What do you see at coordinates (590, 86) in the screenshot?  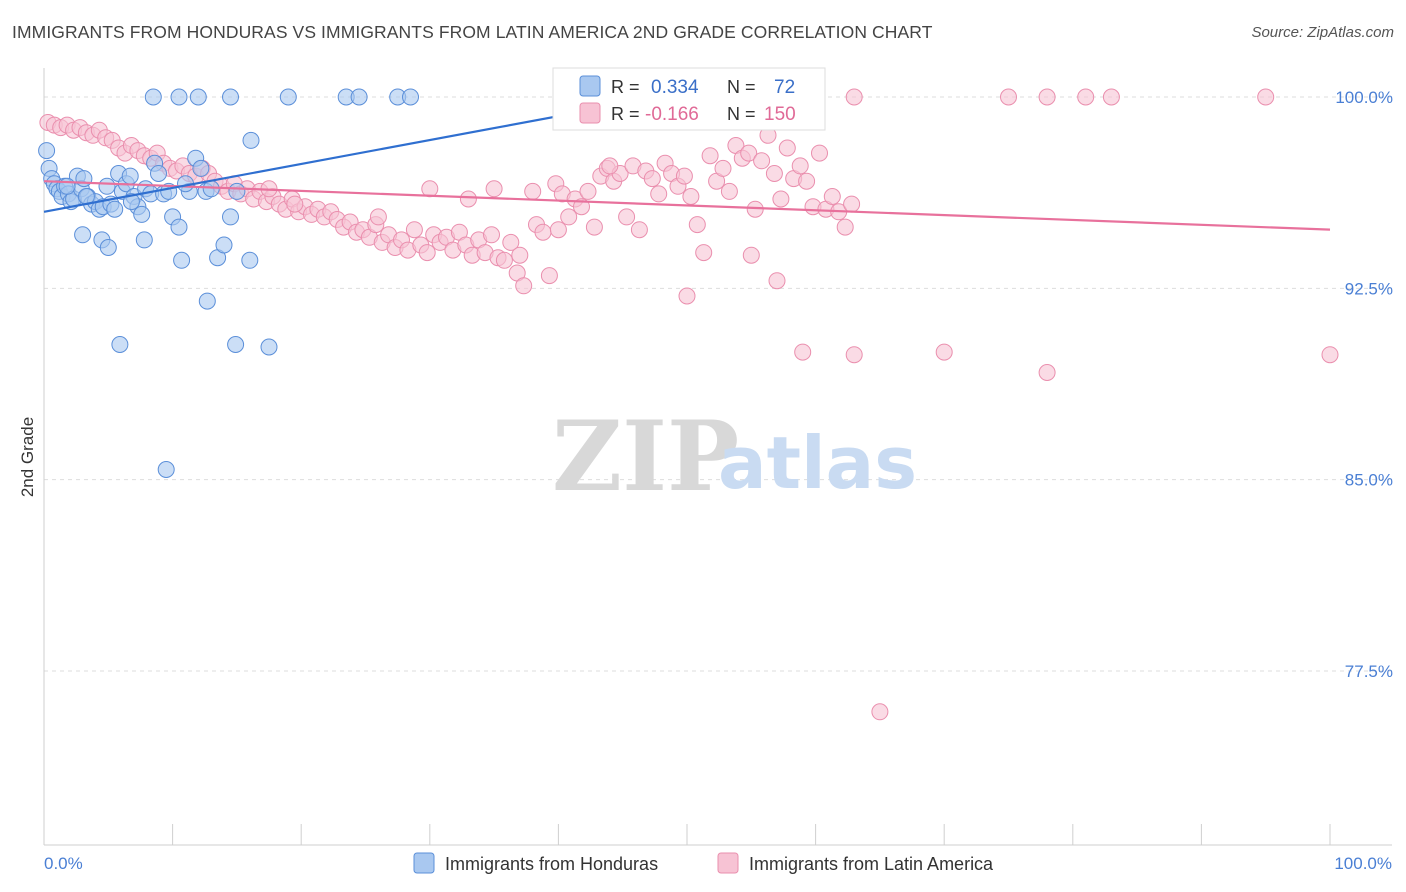 I see `stats-legend-swatch-blue` at bounding box center [590, 86].